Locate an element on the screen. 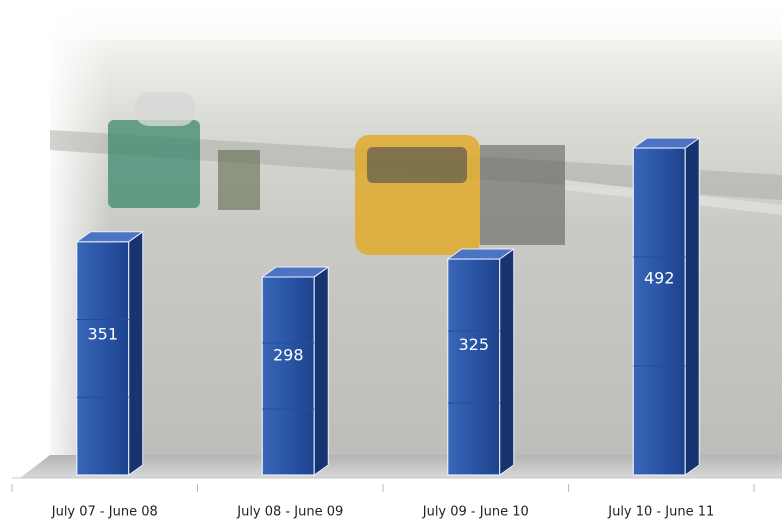 The image size is (782, 525). value-label: 492 is located at coordinates (659, 277).